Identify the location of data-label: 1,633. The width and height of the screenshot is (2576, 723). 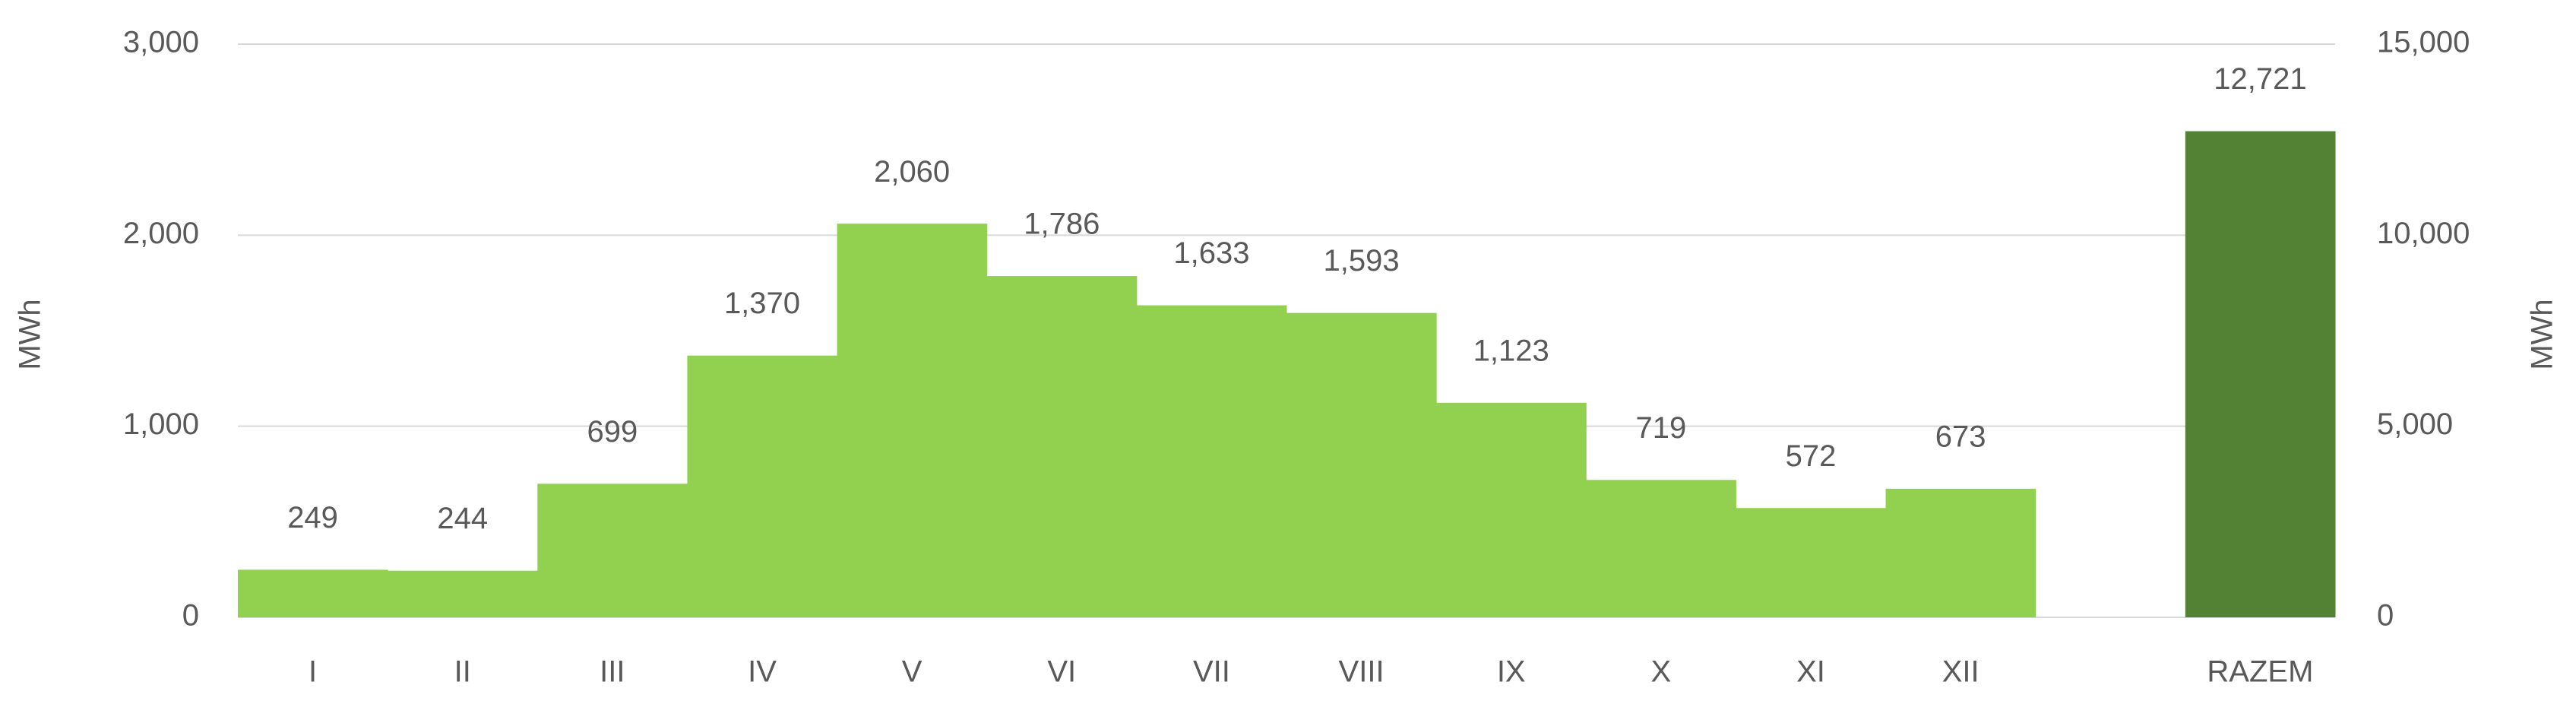
(1211, 253).